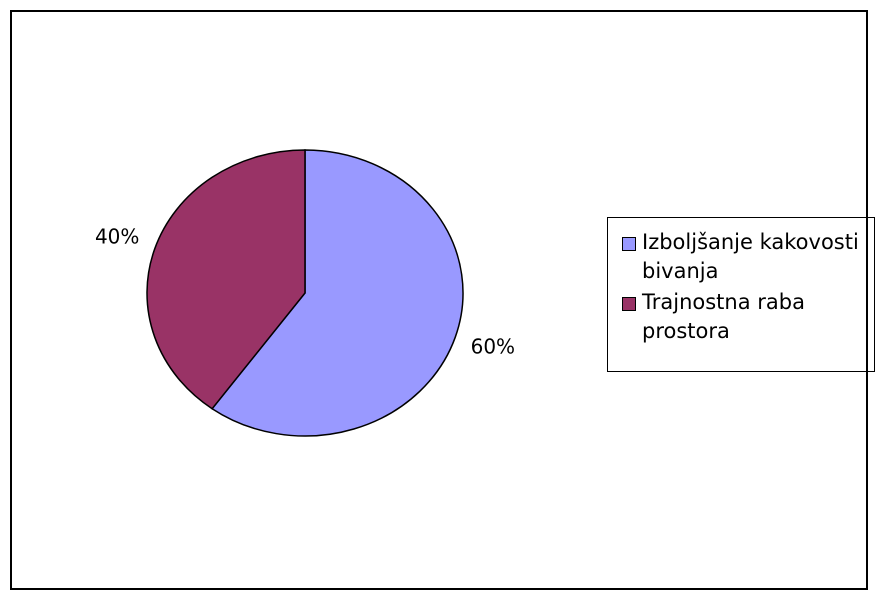 The height and width of the screenshot is (590, 880). I want to click on legend-label: Izboljšanje kakovosti bivanja, so click(750, 256).